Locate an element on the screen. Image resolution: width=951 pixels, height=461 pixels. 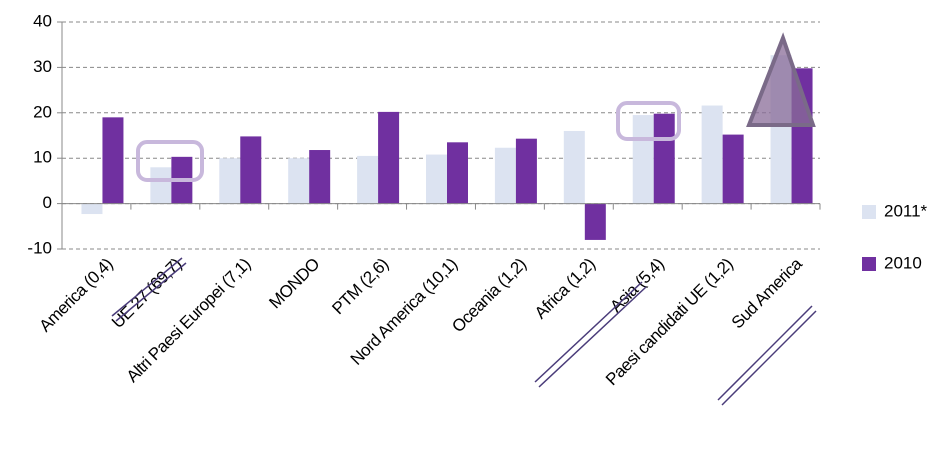
y-tick-label: 0 is located at coordinates (47, 202).